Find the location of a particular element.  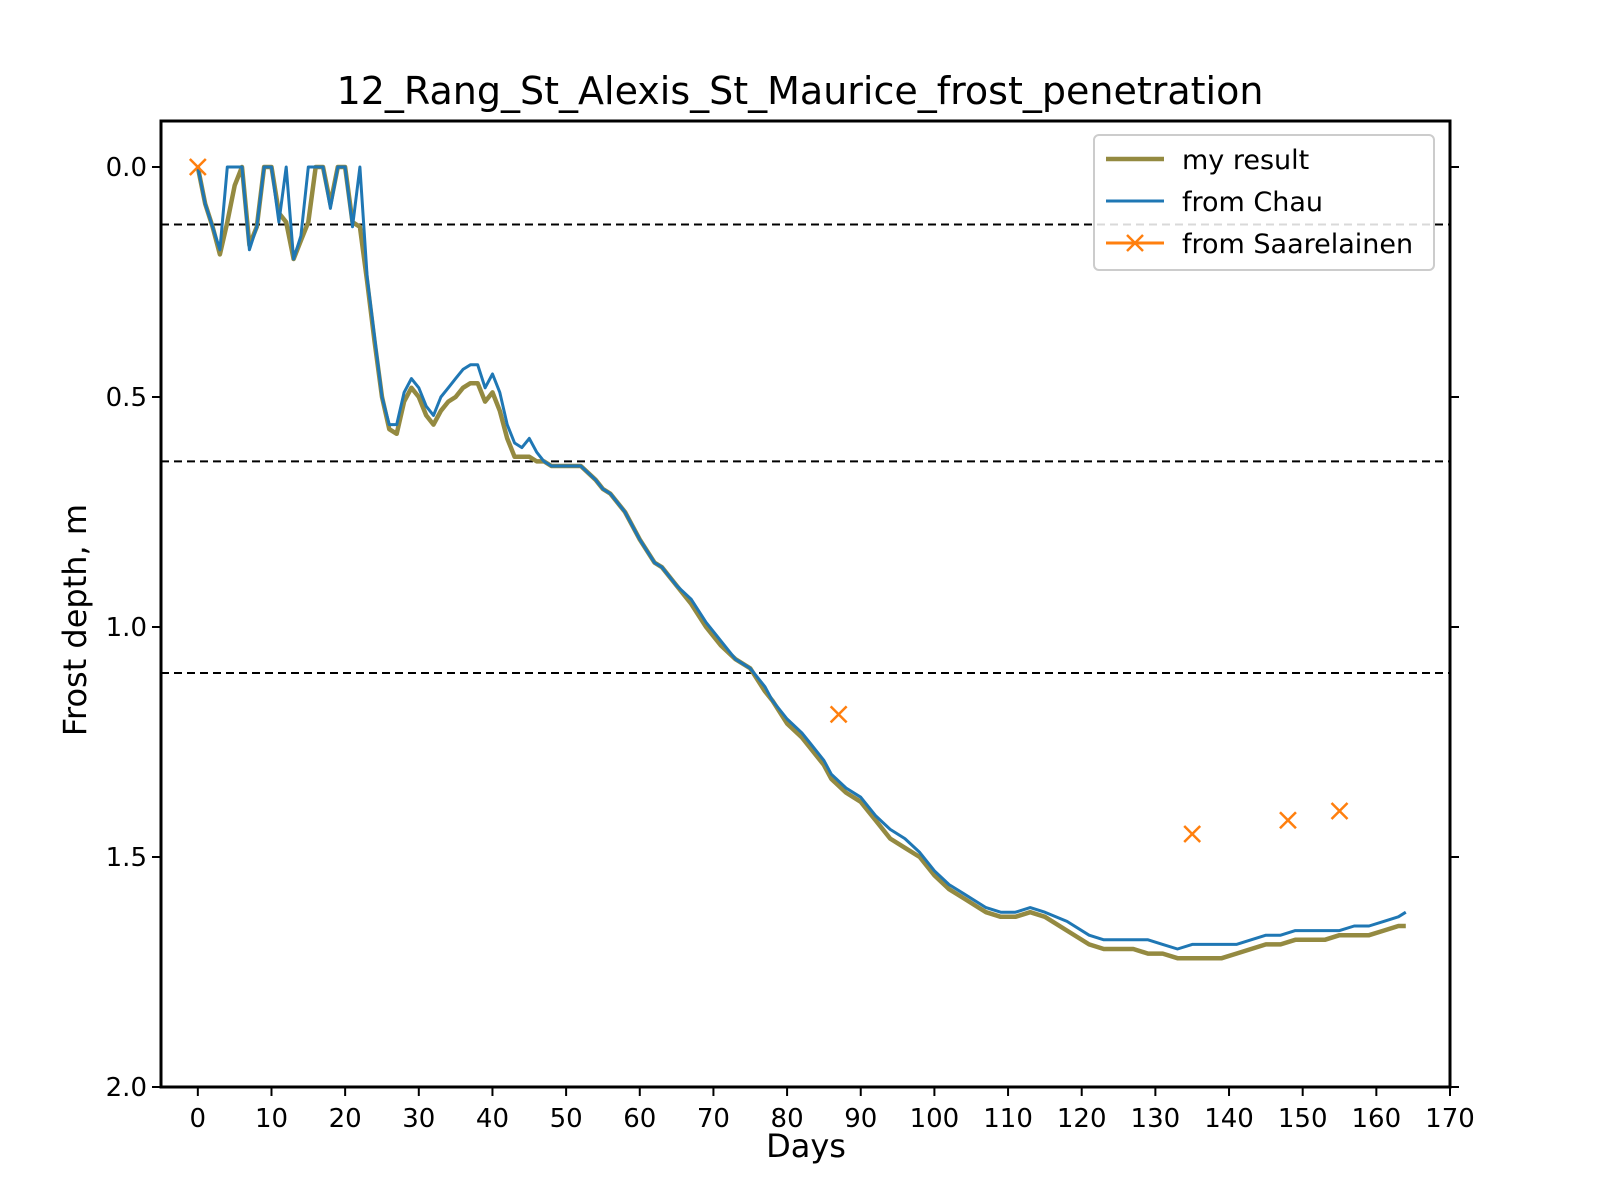

x-tick-label-13: 130 is located at coordinates (1156, 1119).